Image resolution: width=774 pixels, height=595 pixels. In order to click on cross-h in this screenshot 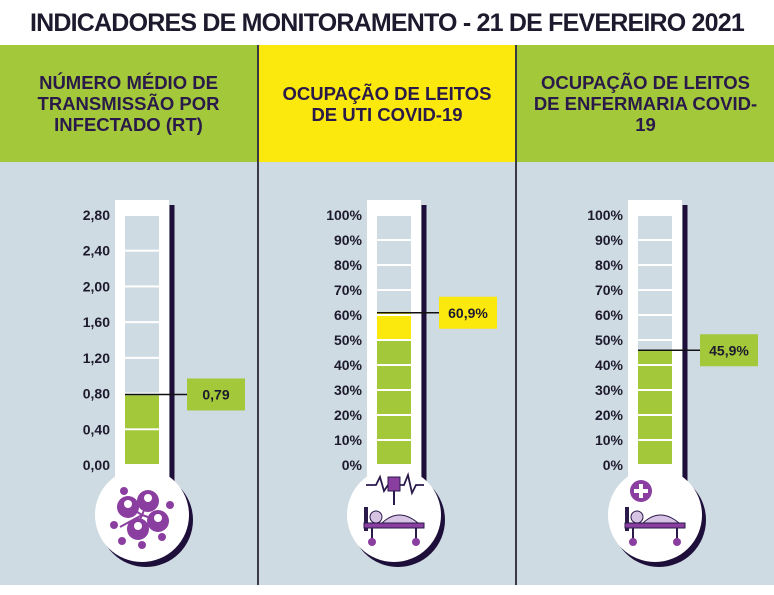, I will do `click(641, 491)`.